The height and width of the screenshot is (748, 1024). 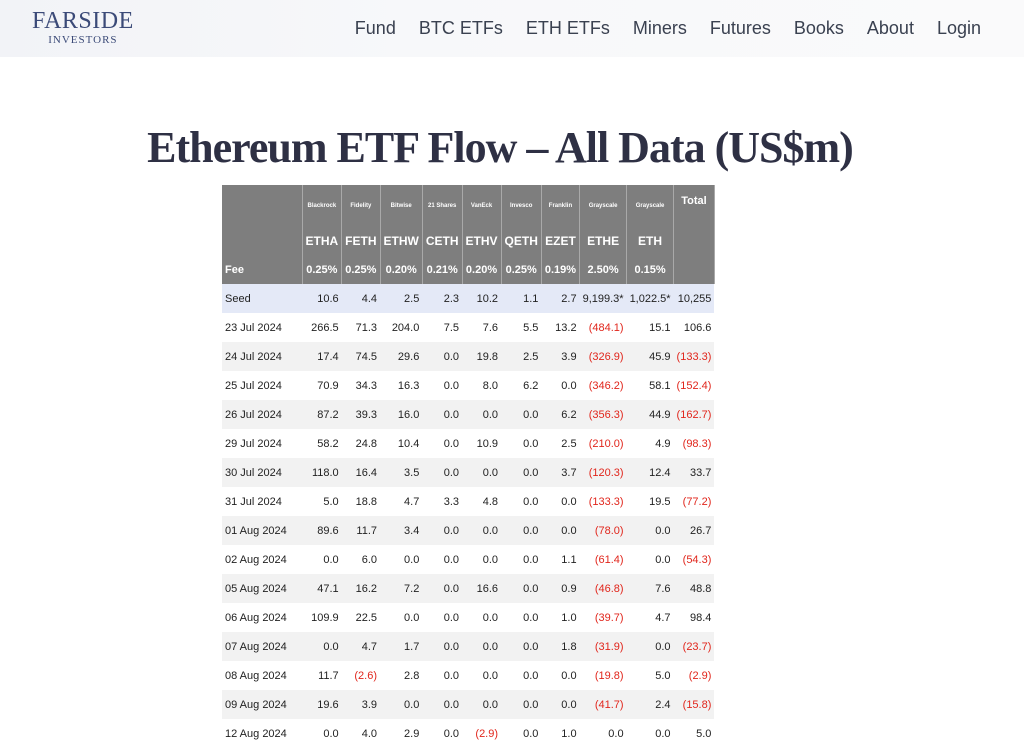 What do you see at coordinates (603, 675) in the screenshot?
I see `flow-cell: (19.8)` at bounding box center [603, 675].